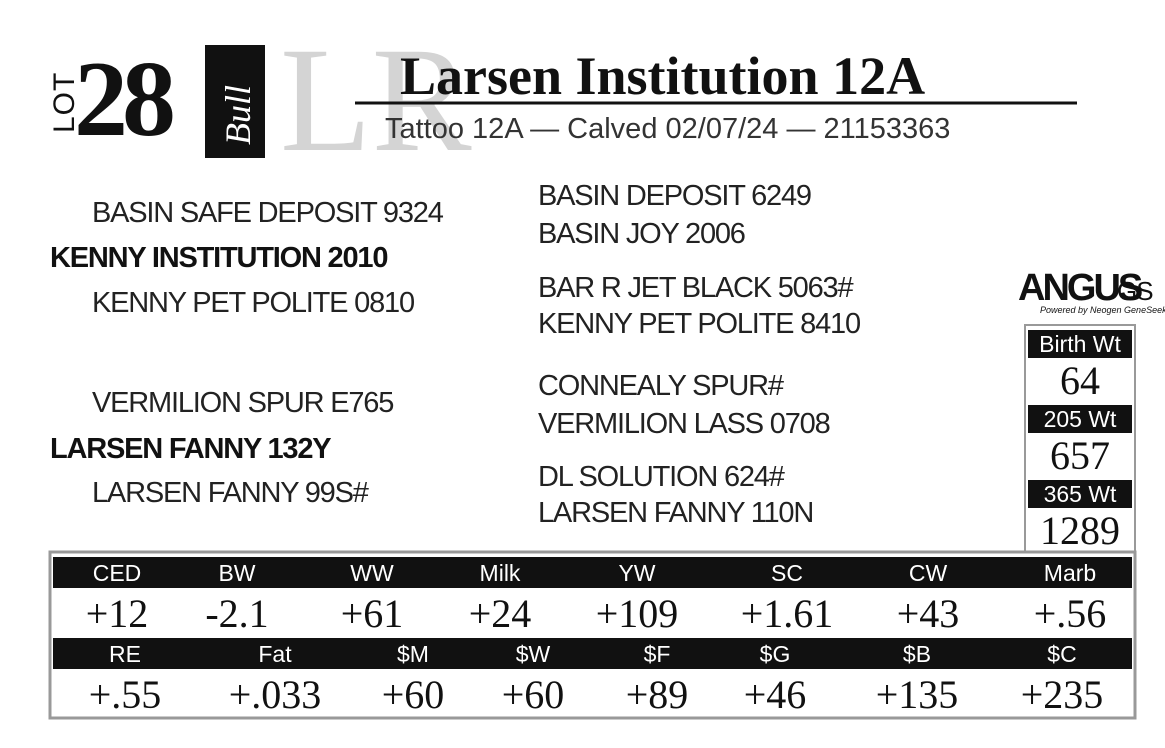 This screenshot has width=1165, height=748. What do you see at coordinates (1062, 694) in the screenshot?
I see `epd-value: +235` at bounding box center [1062, 694].